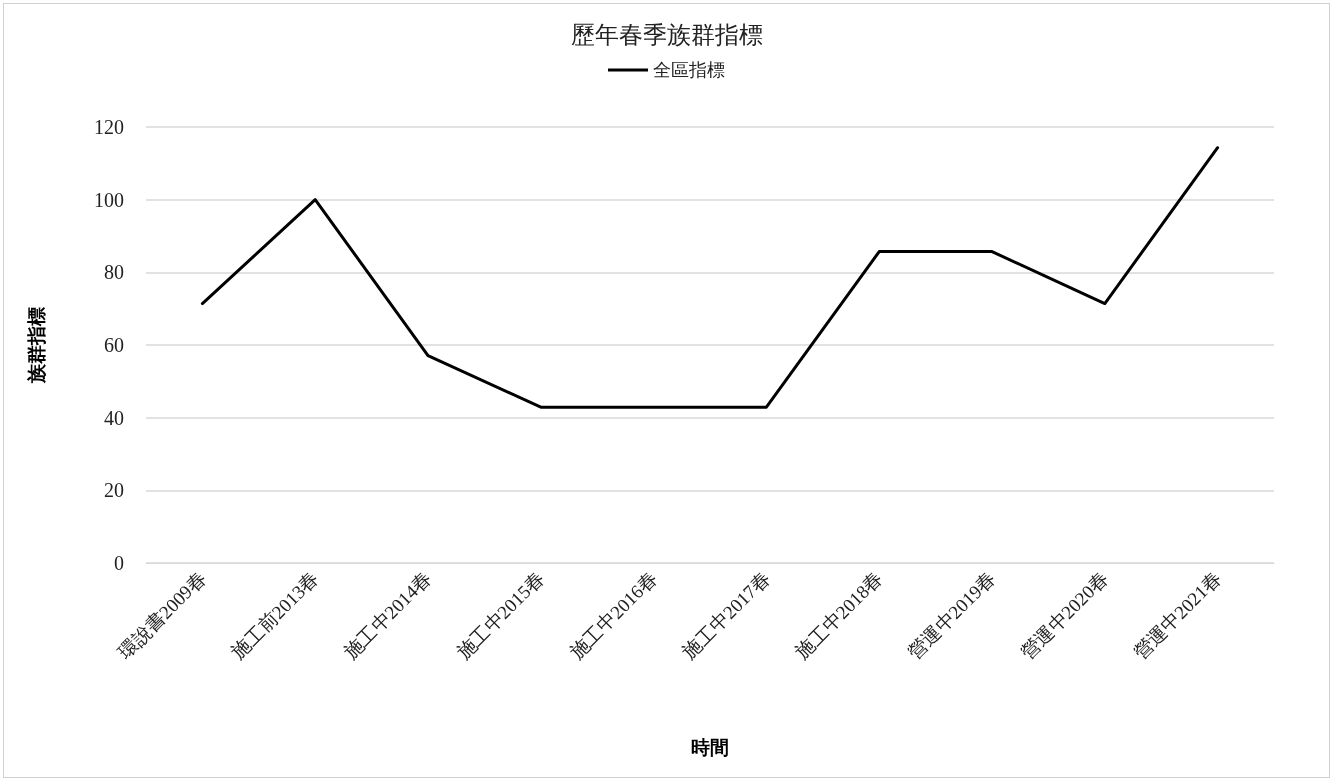 The image size is (1335, 783). What do you see at coordinates (36, 345) in the screenshot?
I see `y-axis-title: 族群指標` at bounding box center [36, 345].